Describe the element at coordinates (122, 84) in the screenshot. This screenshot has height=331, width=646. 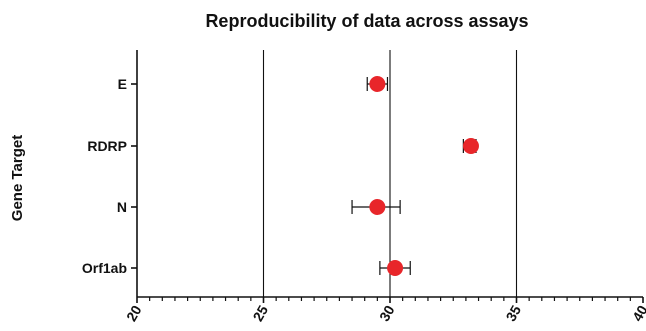
I see `y-tick-label: E` at that location.